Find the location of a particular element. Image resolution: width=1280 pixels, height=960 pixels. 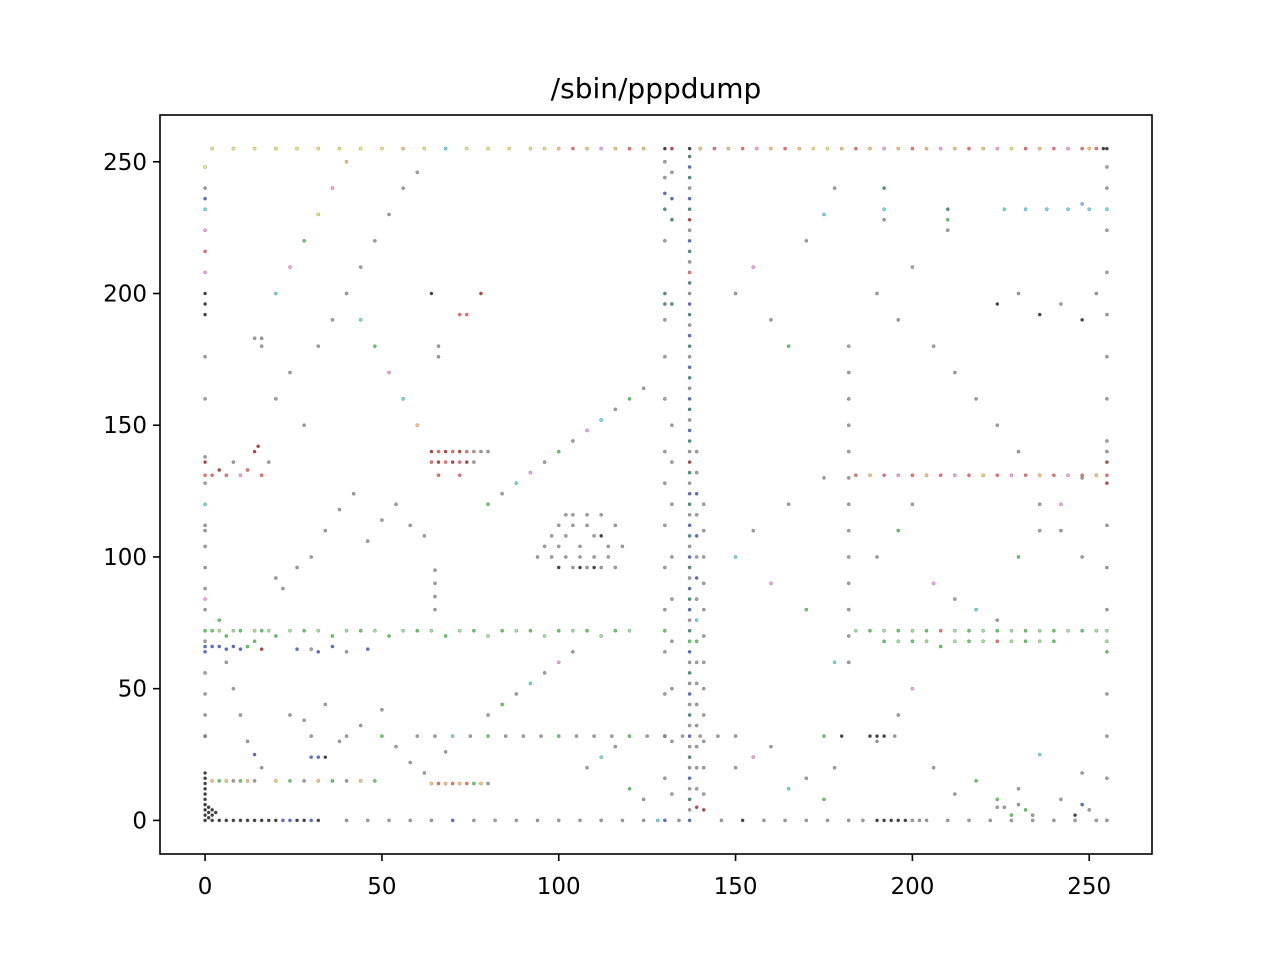

y-tick-label: 0 is located at coordinates (139, 821).